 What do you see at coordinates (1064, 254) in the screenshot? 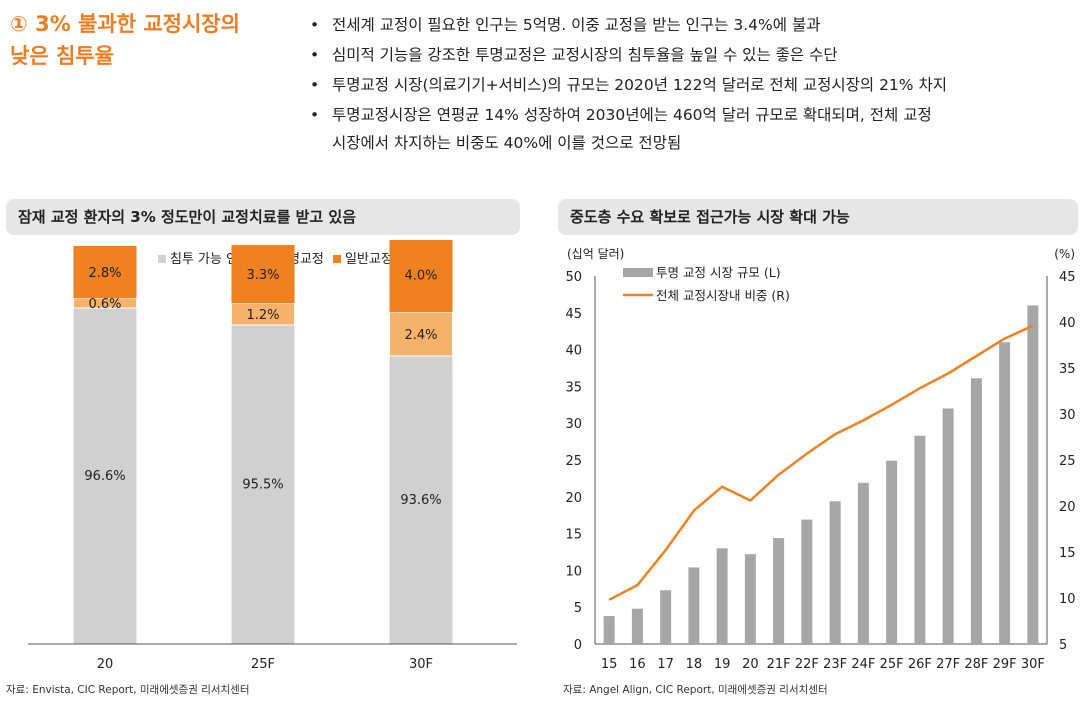
I see `y-right-axis-label: (%)` at bounding box center [1064, 254].